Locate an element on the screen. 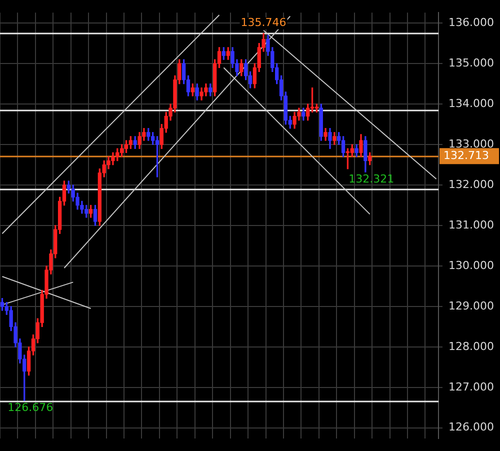 The width and height of the screenshot is (500, 451). y-tick-label: 134.000 is located at coordinates (471, 103).